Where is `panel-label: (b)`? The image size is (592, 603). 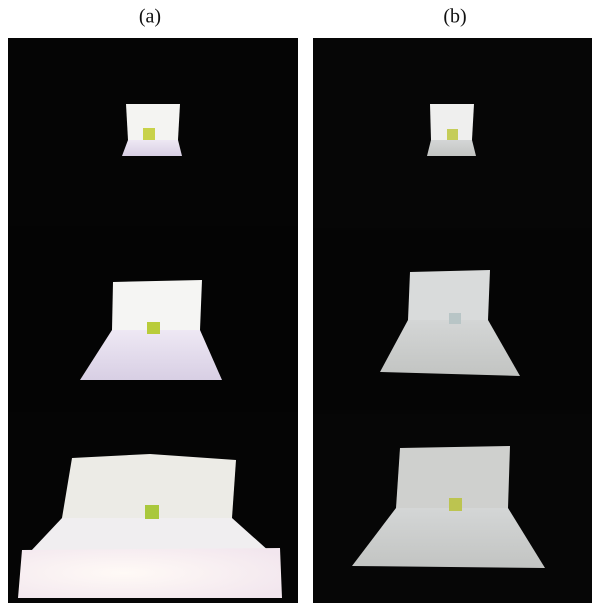
panel-label: (b) is located at coordinates (454, 17).